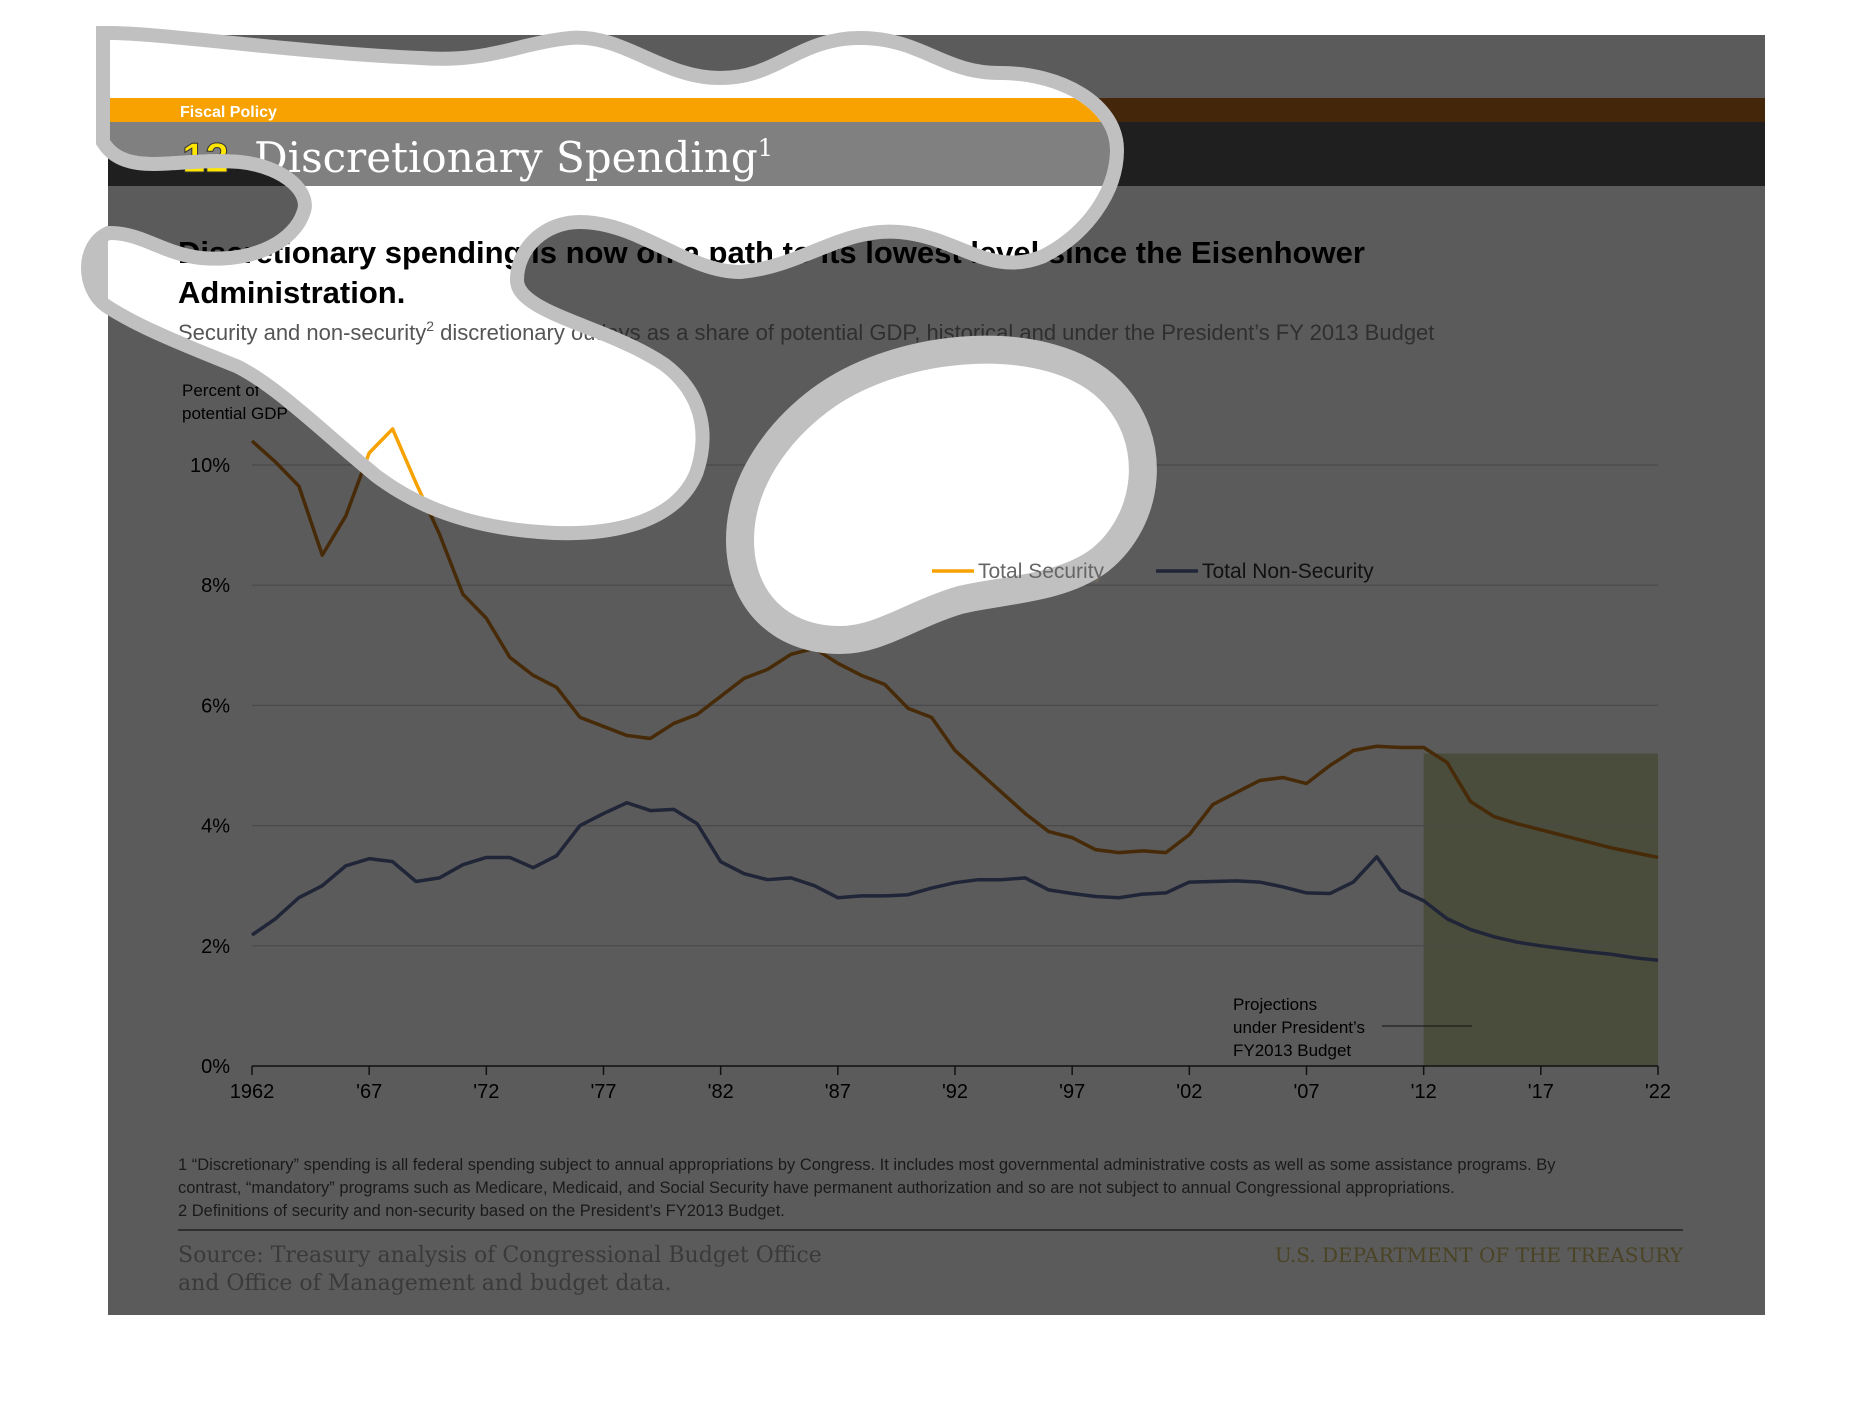 This screenshot has height=1404, width=1866. I want to click on legend-label-total-security-highlight: Total Security, so click(1041, 571).